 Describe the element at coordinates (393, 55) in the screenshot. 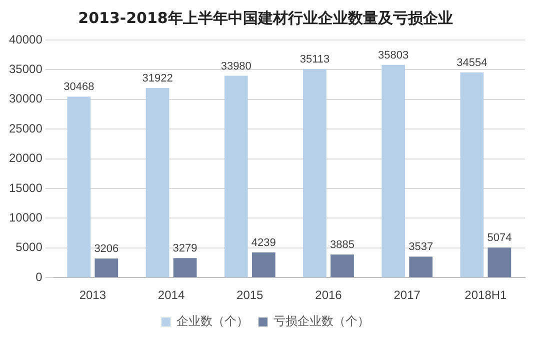

I see `data-label: 35803` at that location.